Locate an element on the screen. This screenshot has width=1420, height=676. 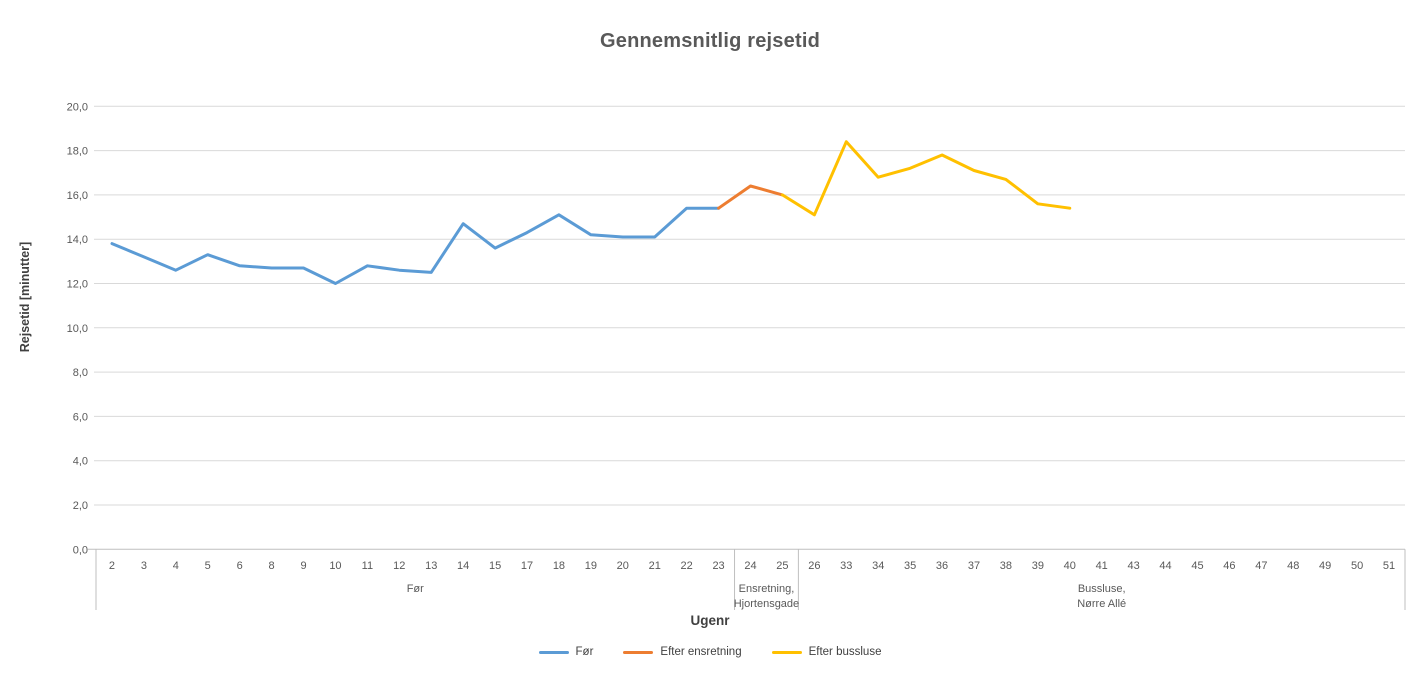
x-tick-label: 38 is located at coordinates (1006, 566).